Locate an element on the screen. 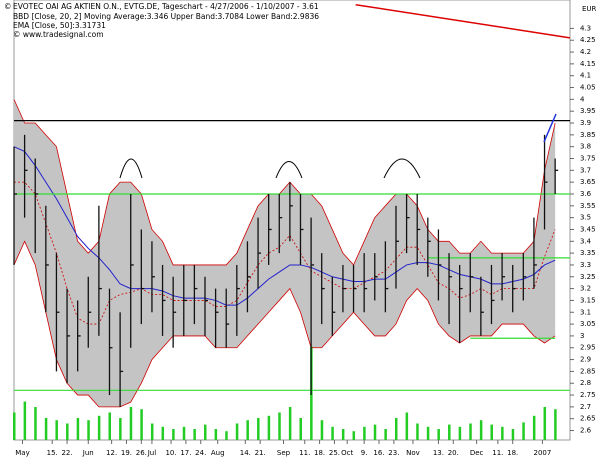 This screenshot has width=614, height=461. x-tick-label: 11. is located at coordinates (304, 453).